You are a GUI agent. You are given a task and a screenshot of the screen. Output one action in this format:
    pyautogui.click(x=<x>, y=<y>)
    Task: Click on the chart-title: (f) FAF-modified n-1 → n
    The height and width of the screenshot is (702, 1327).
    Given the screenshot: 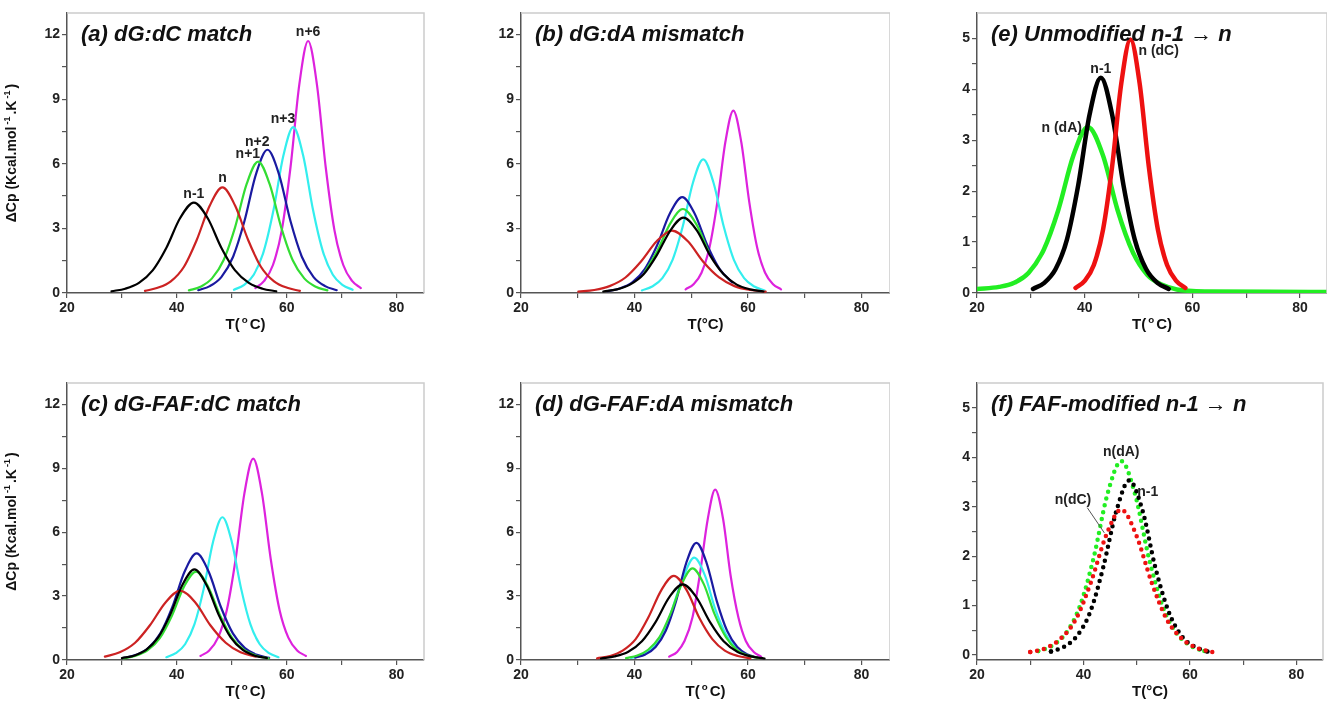 What is the action you would take?
    pyautogui.click(x=1119, y=403)
    